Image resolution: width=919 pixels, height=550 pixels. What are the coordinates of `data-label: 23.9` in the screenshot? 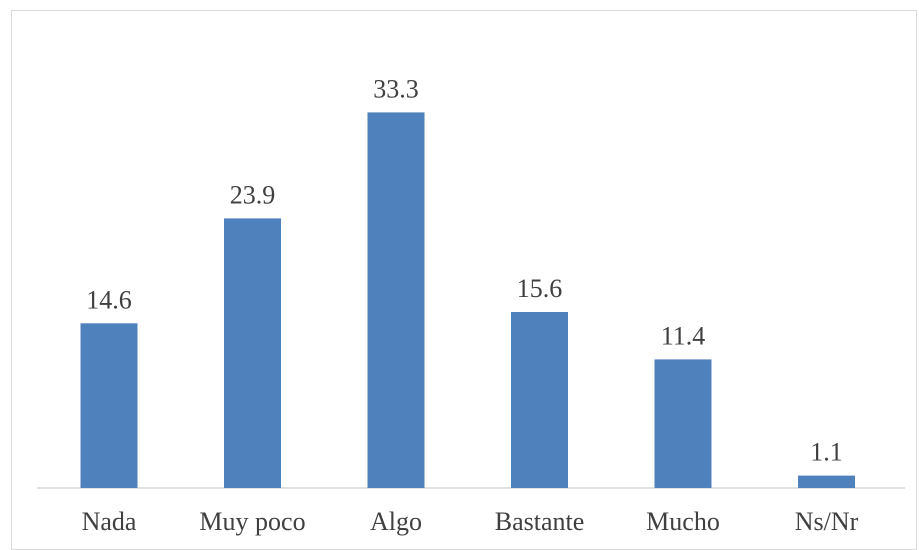 It's located at (253, 194).